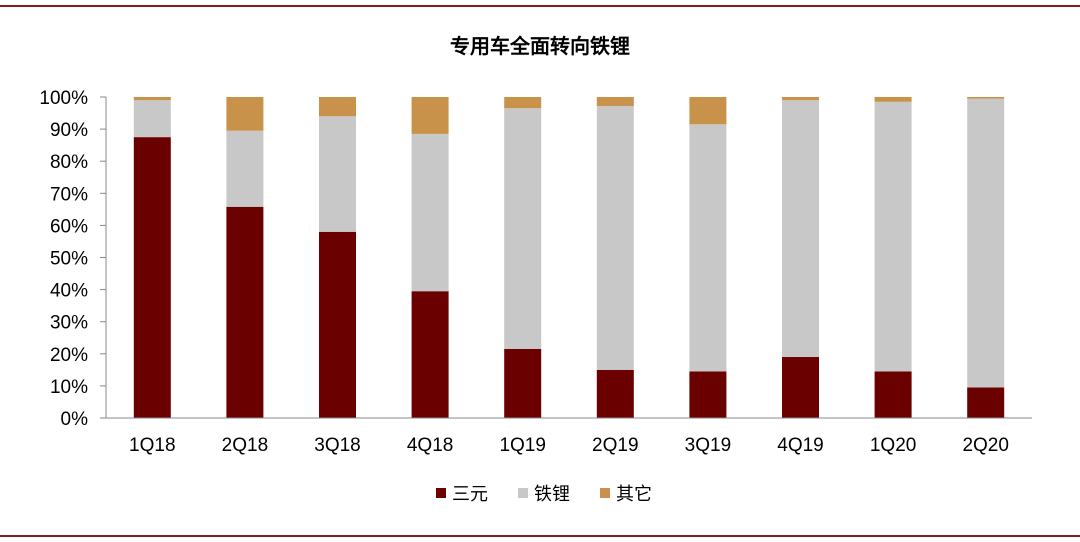  I want to click on legend-label: 其它, so click(634, 494).